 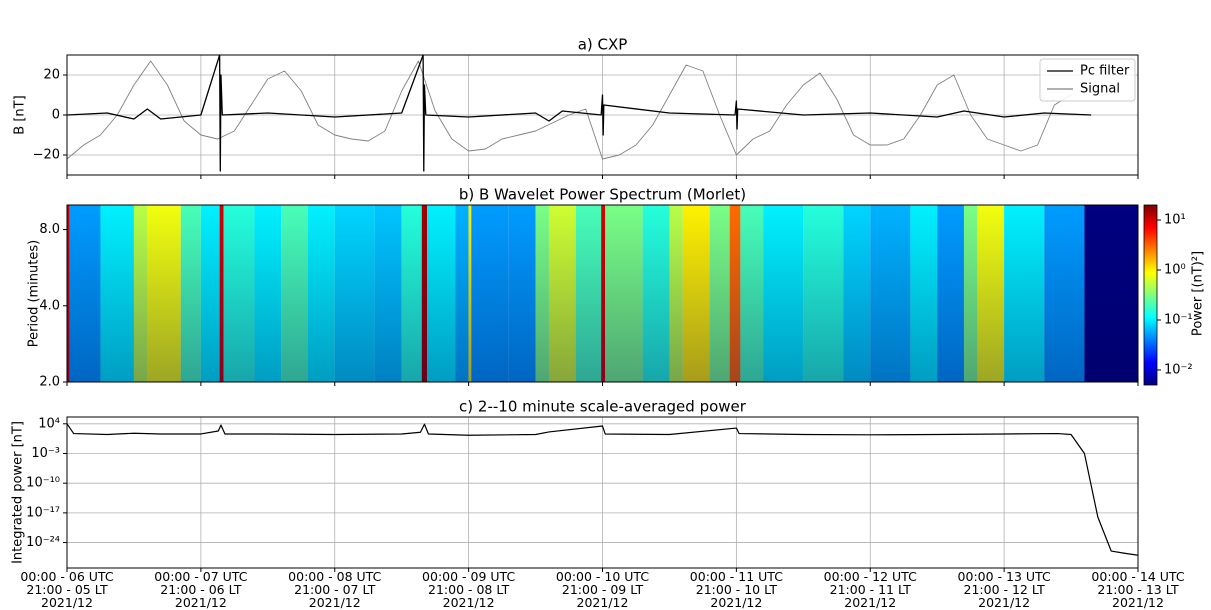 What do you see at coordinates (1100, 89) in the screenshot?
I see `legend-label: Signal` at bounding box center [1100, 89].